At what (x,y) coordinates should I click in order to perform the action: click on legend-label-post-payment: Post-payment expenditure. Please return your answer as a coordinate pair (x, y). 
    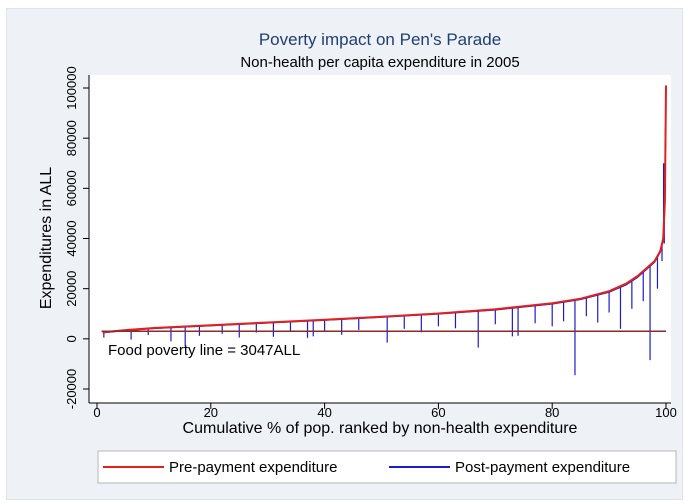
    Looking at the image, I should click on (542, 467).